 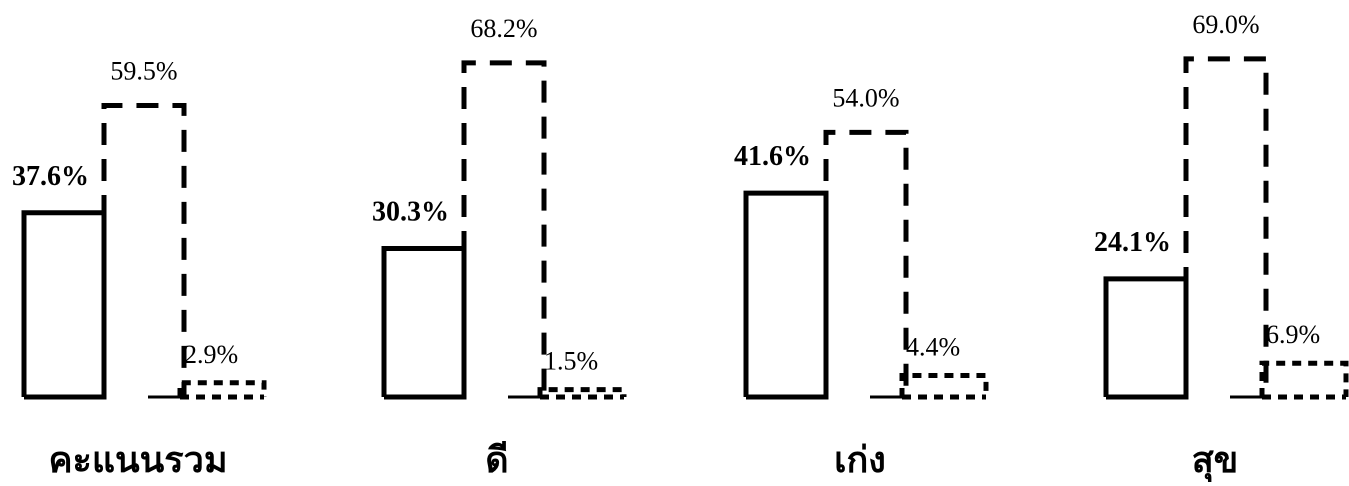 What do you see at coordinates (865, 97) in the screenshot?
I see `value-label-dashed-2: 54.0%` at bounding box center [865, 97].